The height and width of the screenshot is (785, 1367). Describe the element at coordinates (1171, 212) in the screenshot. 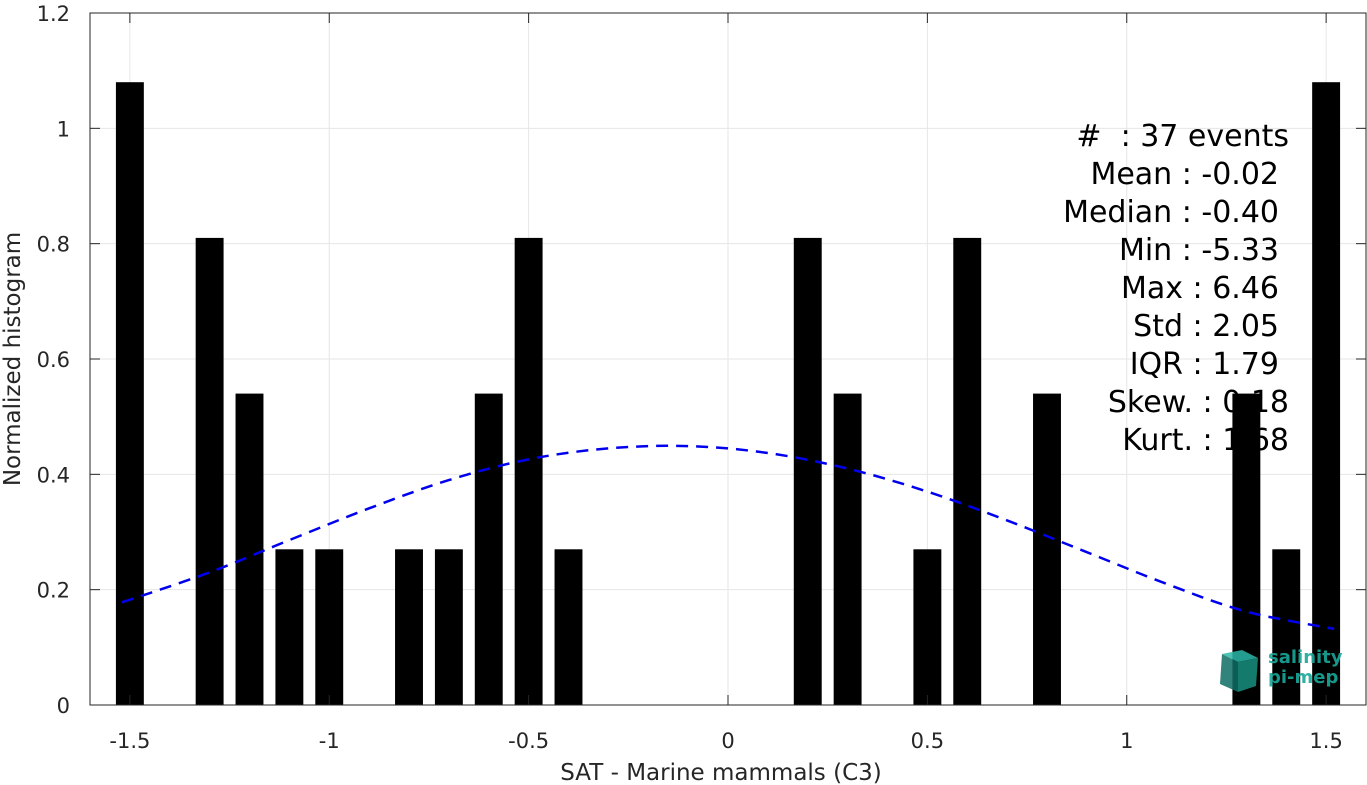

I see `stat-median: Median : -0.40` at that location.